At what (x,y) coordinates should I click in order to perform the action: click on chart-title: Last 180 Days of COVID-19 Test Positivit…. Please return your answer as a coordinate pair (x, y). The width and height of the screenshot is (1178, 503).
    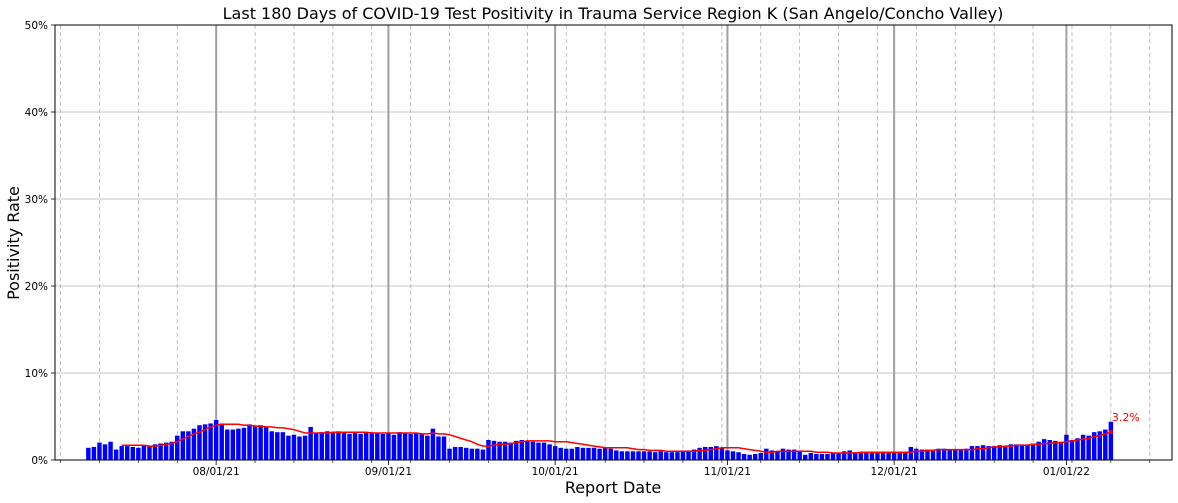
    Looking at the image, I should click on (613, 13).